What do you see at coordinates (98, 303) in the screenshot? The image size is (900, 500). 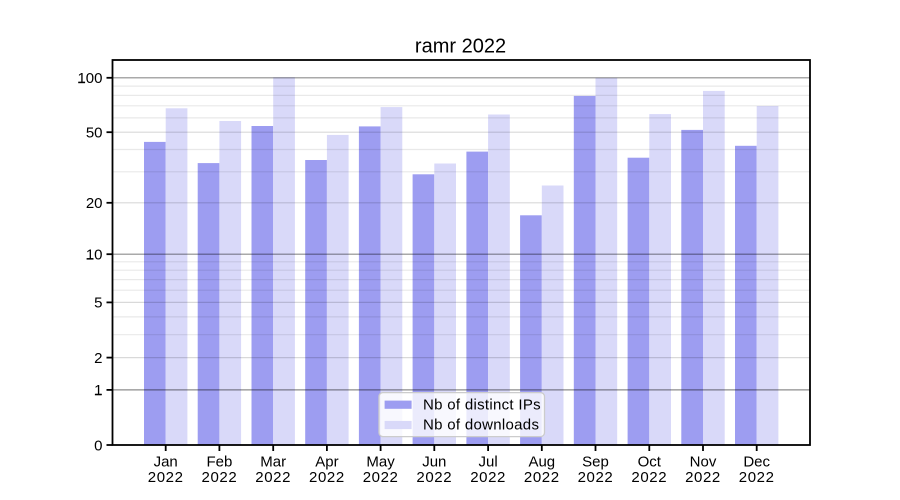 I see `svg-text: 5` at bounding box center [98, 303].